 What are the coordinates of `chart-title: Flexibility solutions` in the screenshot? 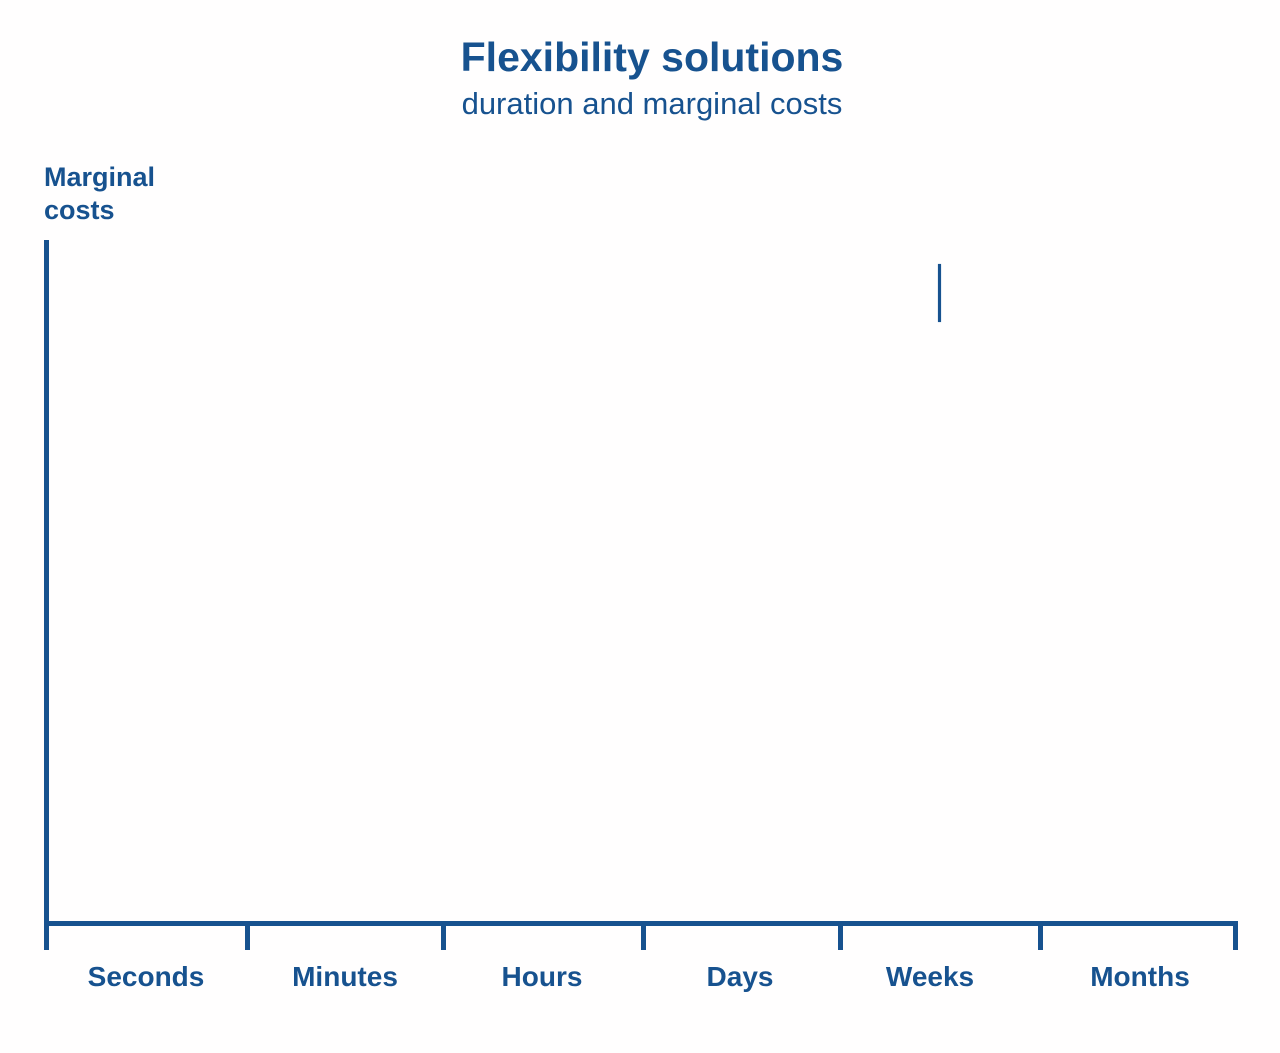 It's located at (652, 57).